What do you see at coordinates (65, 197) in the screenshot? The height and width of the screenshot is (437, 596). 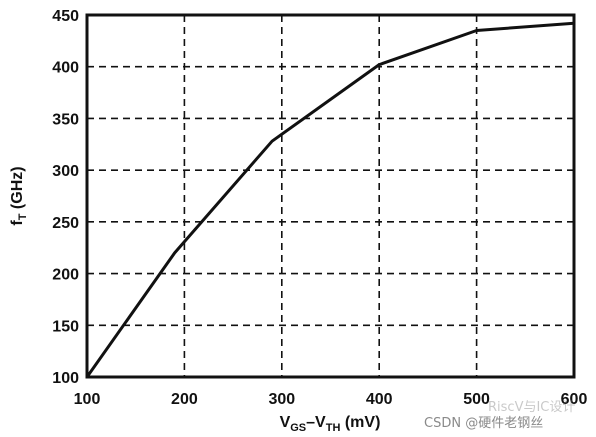 I see `y-tick-labels: 100 150 200 250 300 350 400 450` at bounding box center [65, 197].